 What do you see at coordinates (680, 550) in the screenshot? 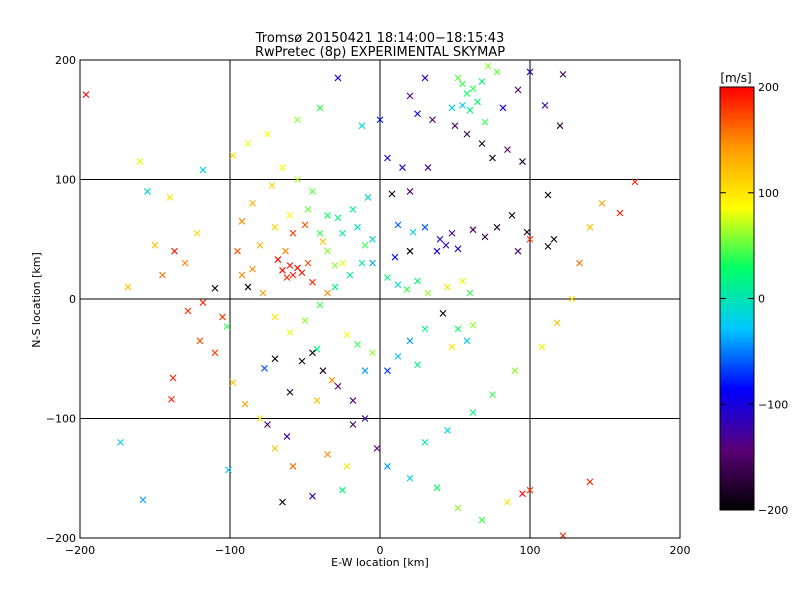
I see `x-tick-label-4: 200` at bounding box center [680, 550].